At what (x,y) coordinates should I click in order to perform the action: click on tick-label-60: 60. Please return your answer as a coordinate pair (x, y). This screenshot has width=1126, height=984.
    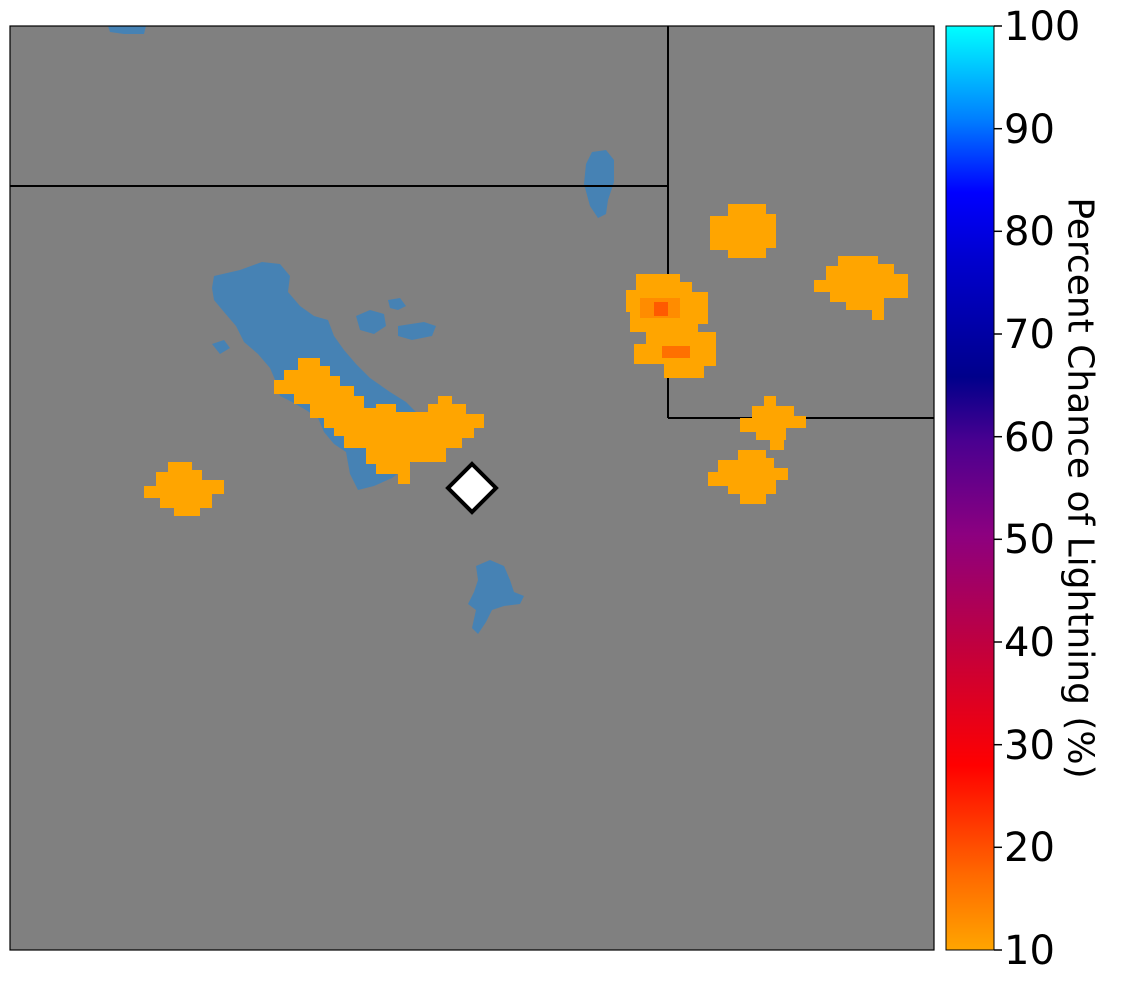
    Looking at the image, I should click on (1029, 438).